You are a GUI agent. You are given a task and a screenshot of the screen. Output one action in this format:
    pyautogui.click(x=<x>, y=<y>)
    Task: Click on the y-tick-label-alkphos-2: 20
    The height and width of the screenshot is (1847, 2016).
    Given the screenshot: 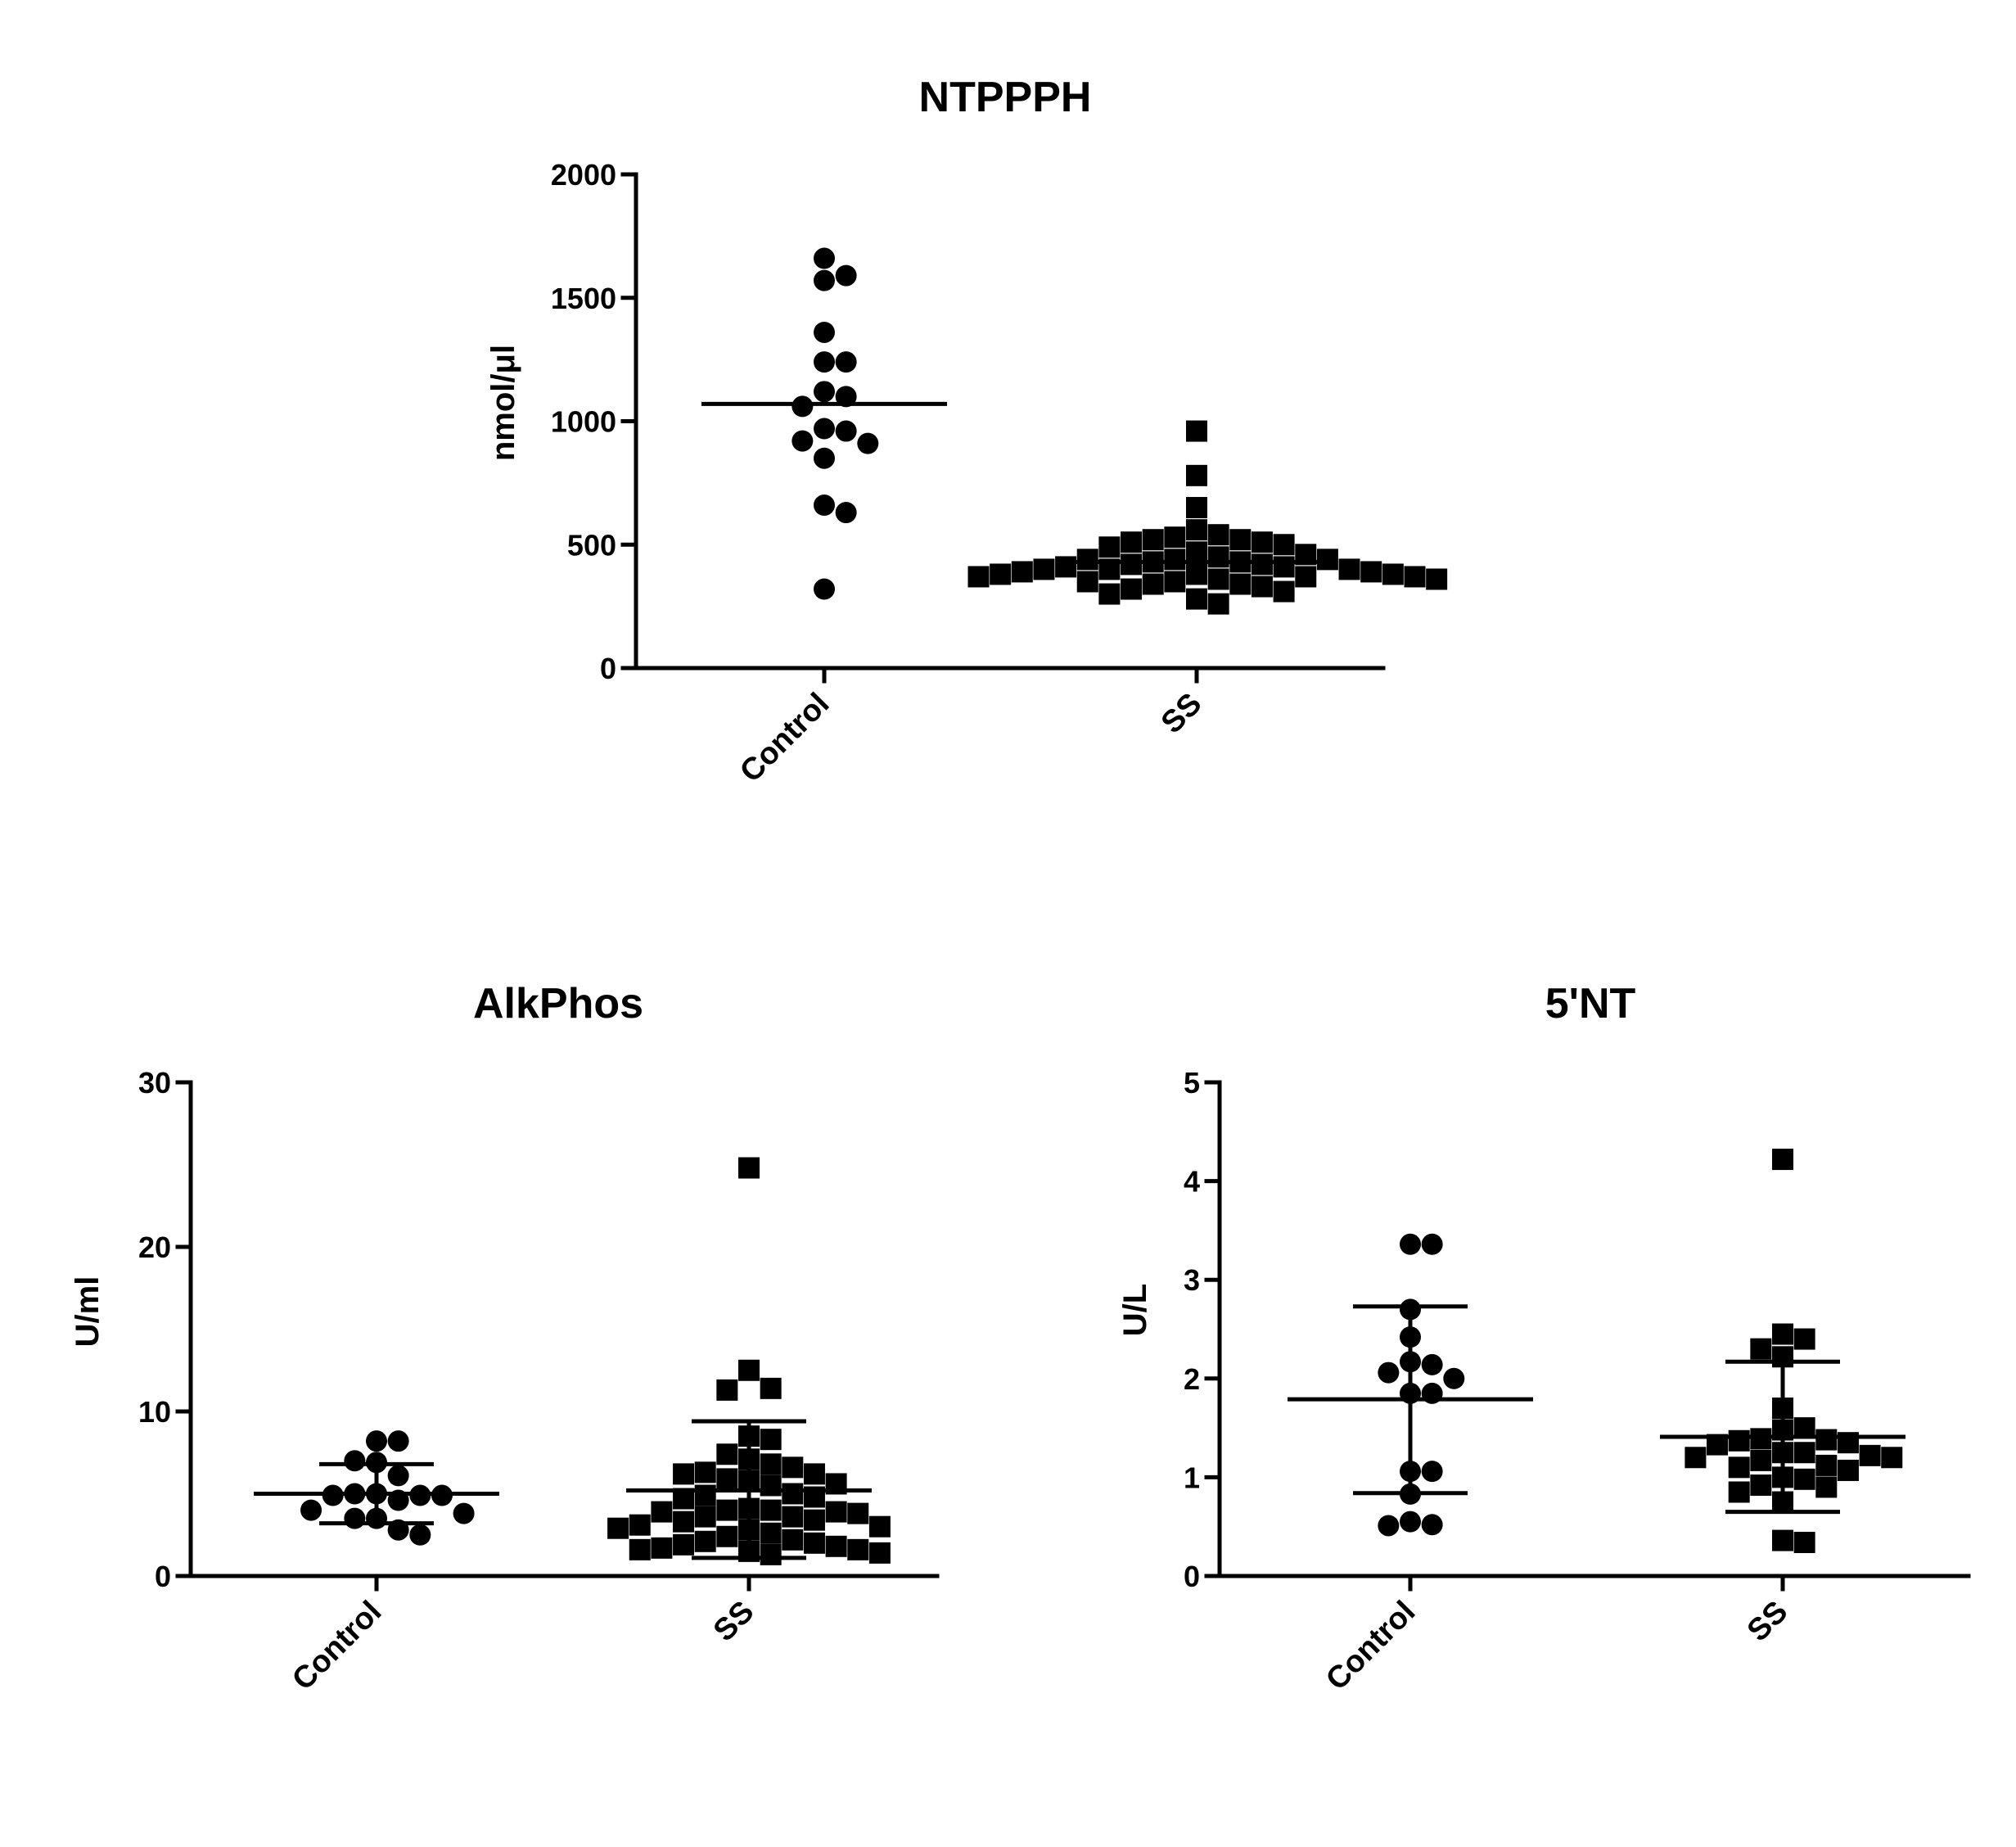 What is the action you would take?
    pyautogui.click(x=154, y=1247)
    